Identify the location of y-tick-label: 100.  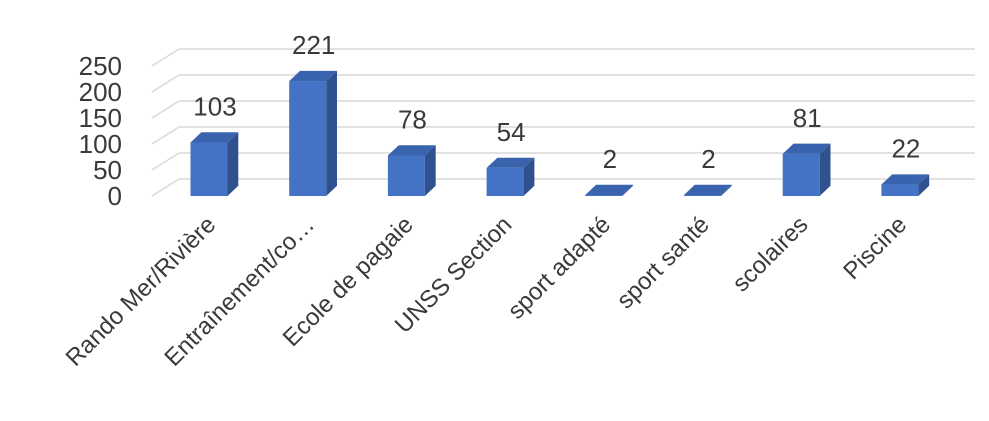
(100, 144).